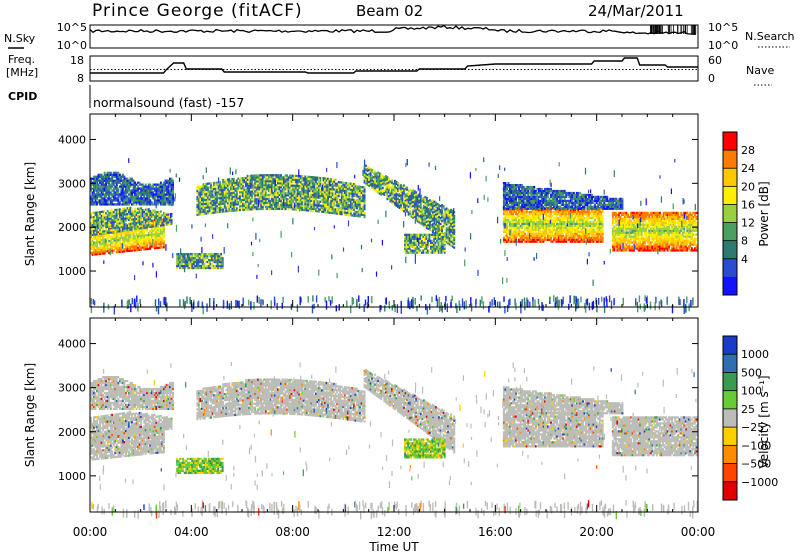 This screenshot has height=554, width=800. Describe the element at coordinates (22, 72) in the screenshot. I see `freq-unit: [MHz]` at that location.